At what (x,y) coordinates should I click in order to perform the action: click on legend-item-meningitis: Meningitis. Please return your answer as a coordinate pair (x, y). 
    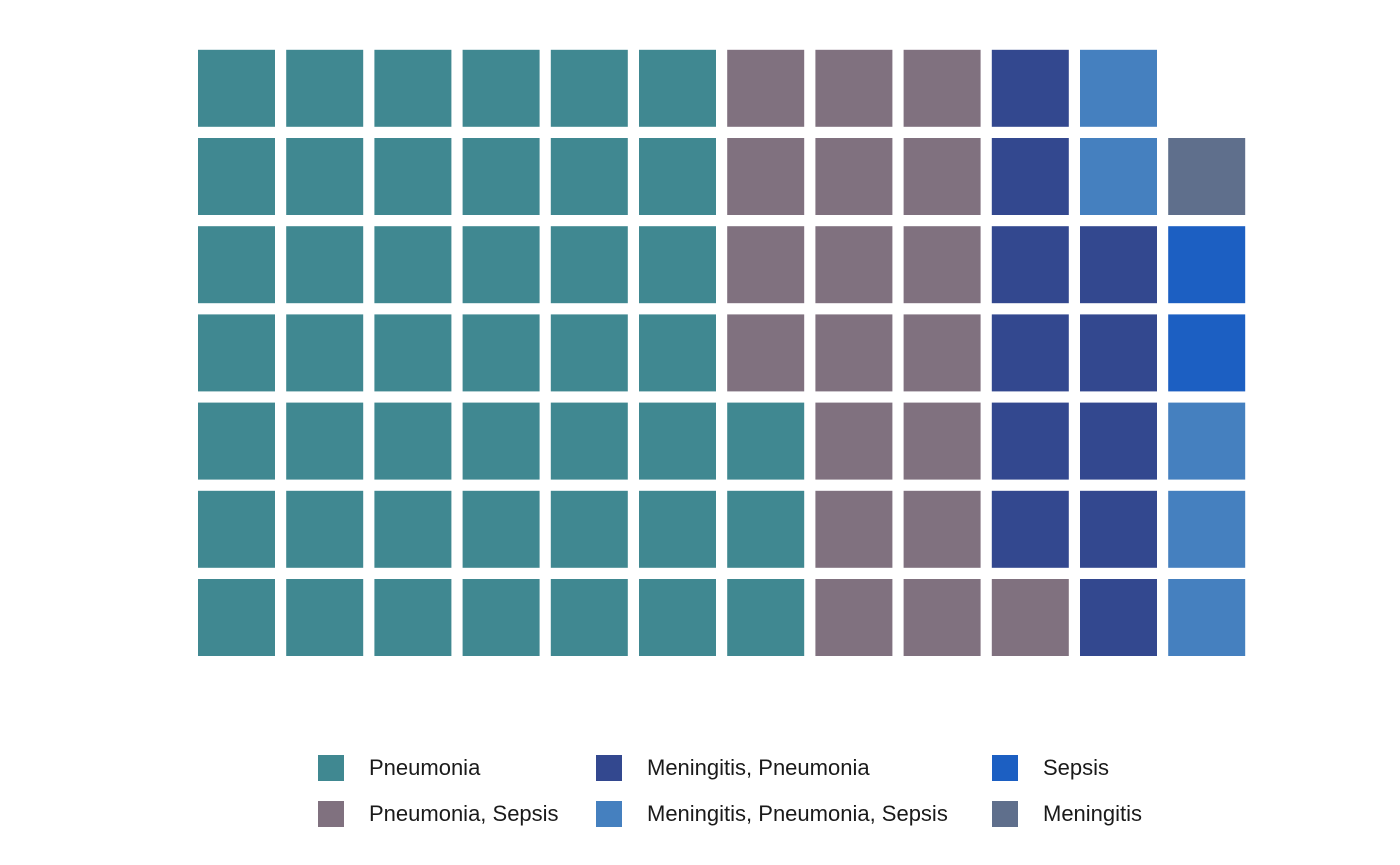
    Looking at the image, I should click on (1067, 814).